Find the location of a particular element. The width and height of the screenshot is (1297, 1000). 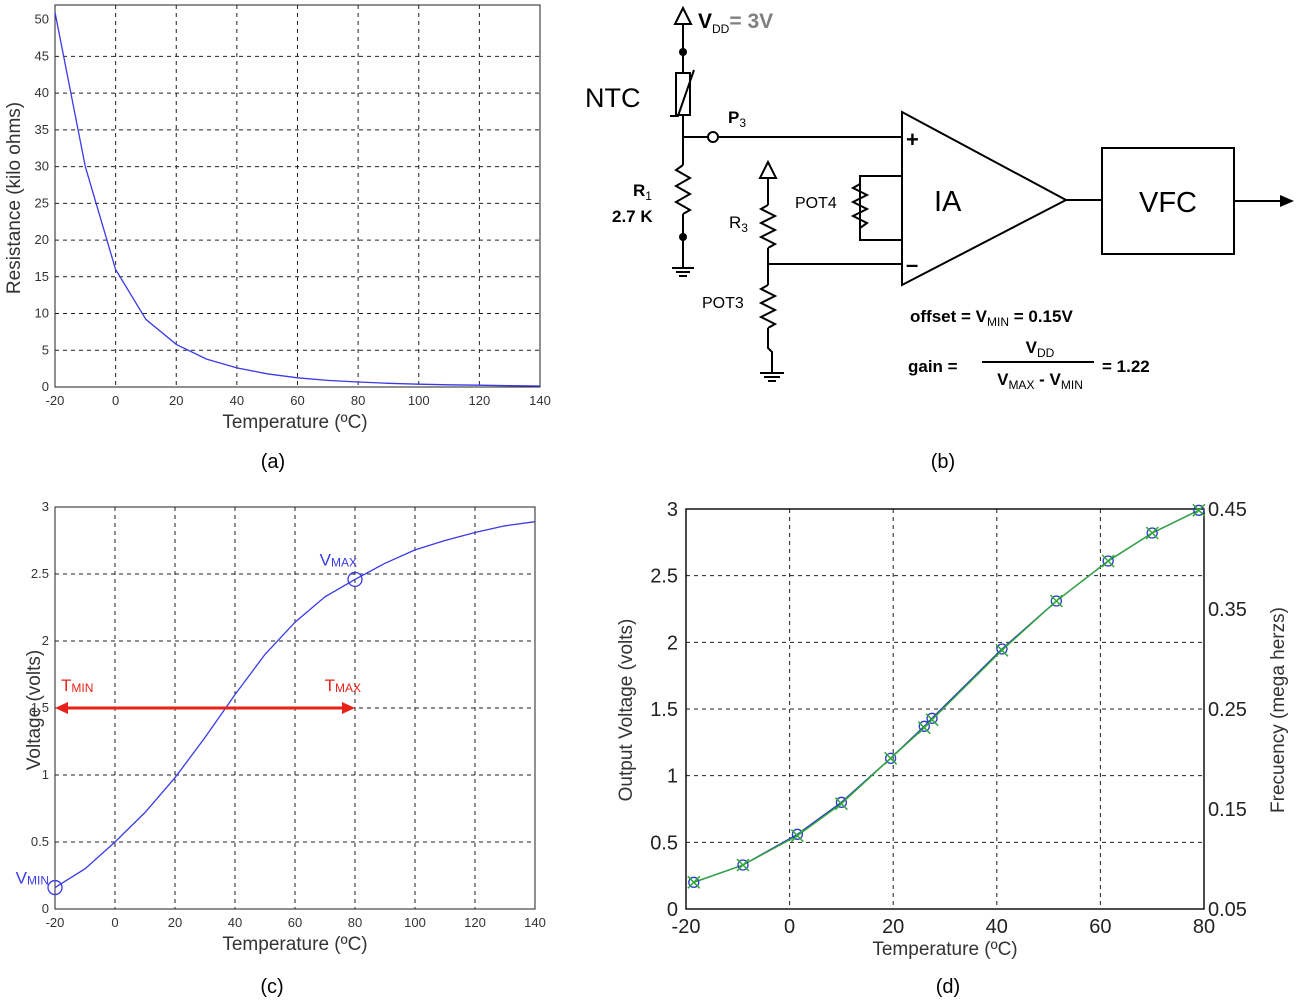

vmin-label: VMIN is located at coordinates (32, 878).